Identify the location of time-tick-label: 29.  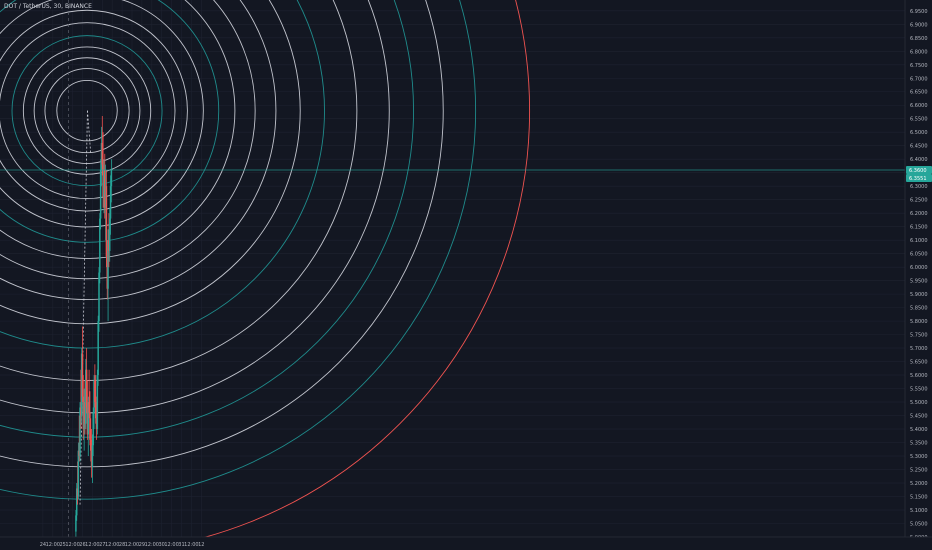
(142, 545).